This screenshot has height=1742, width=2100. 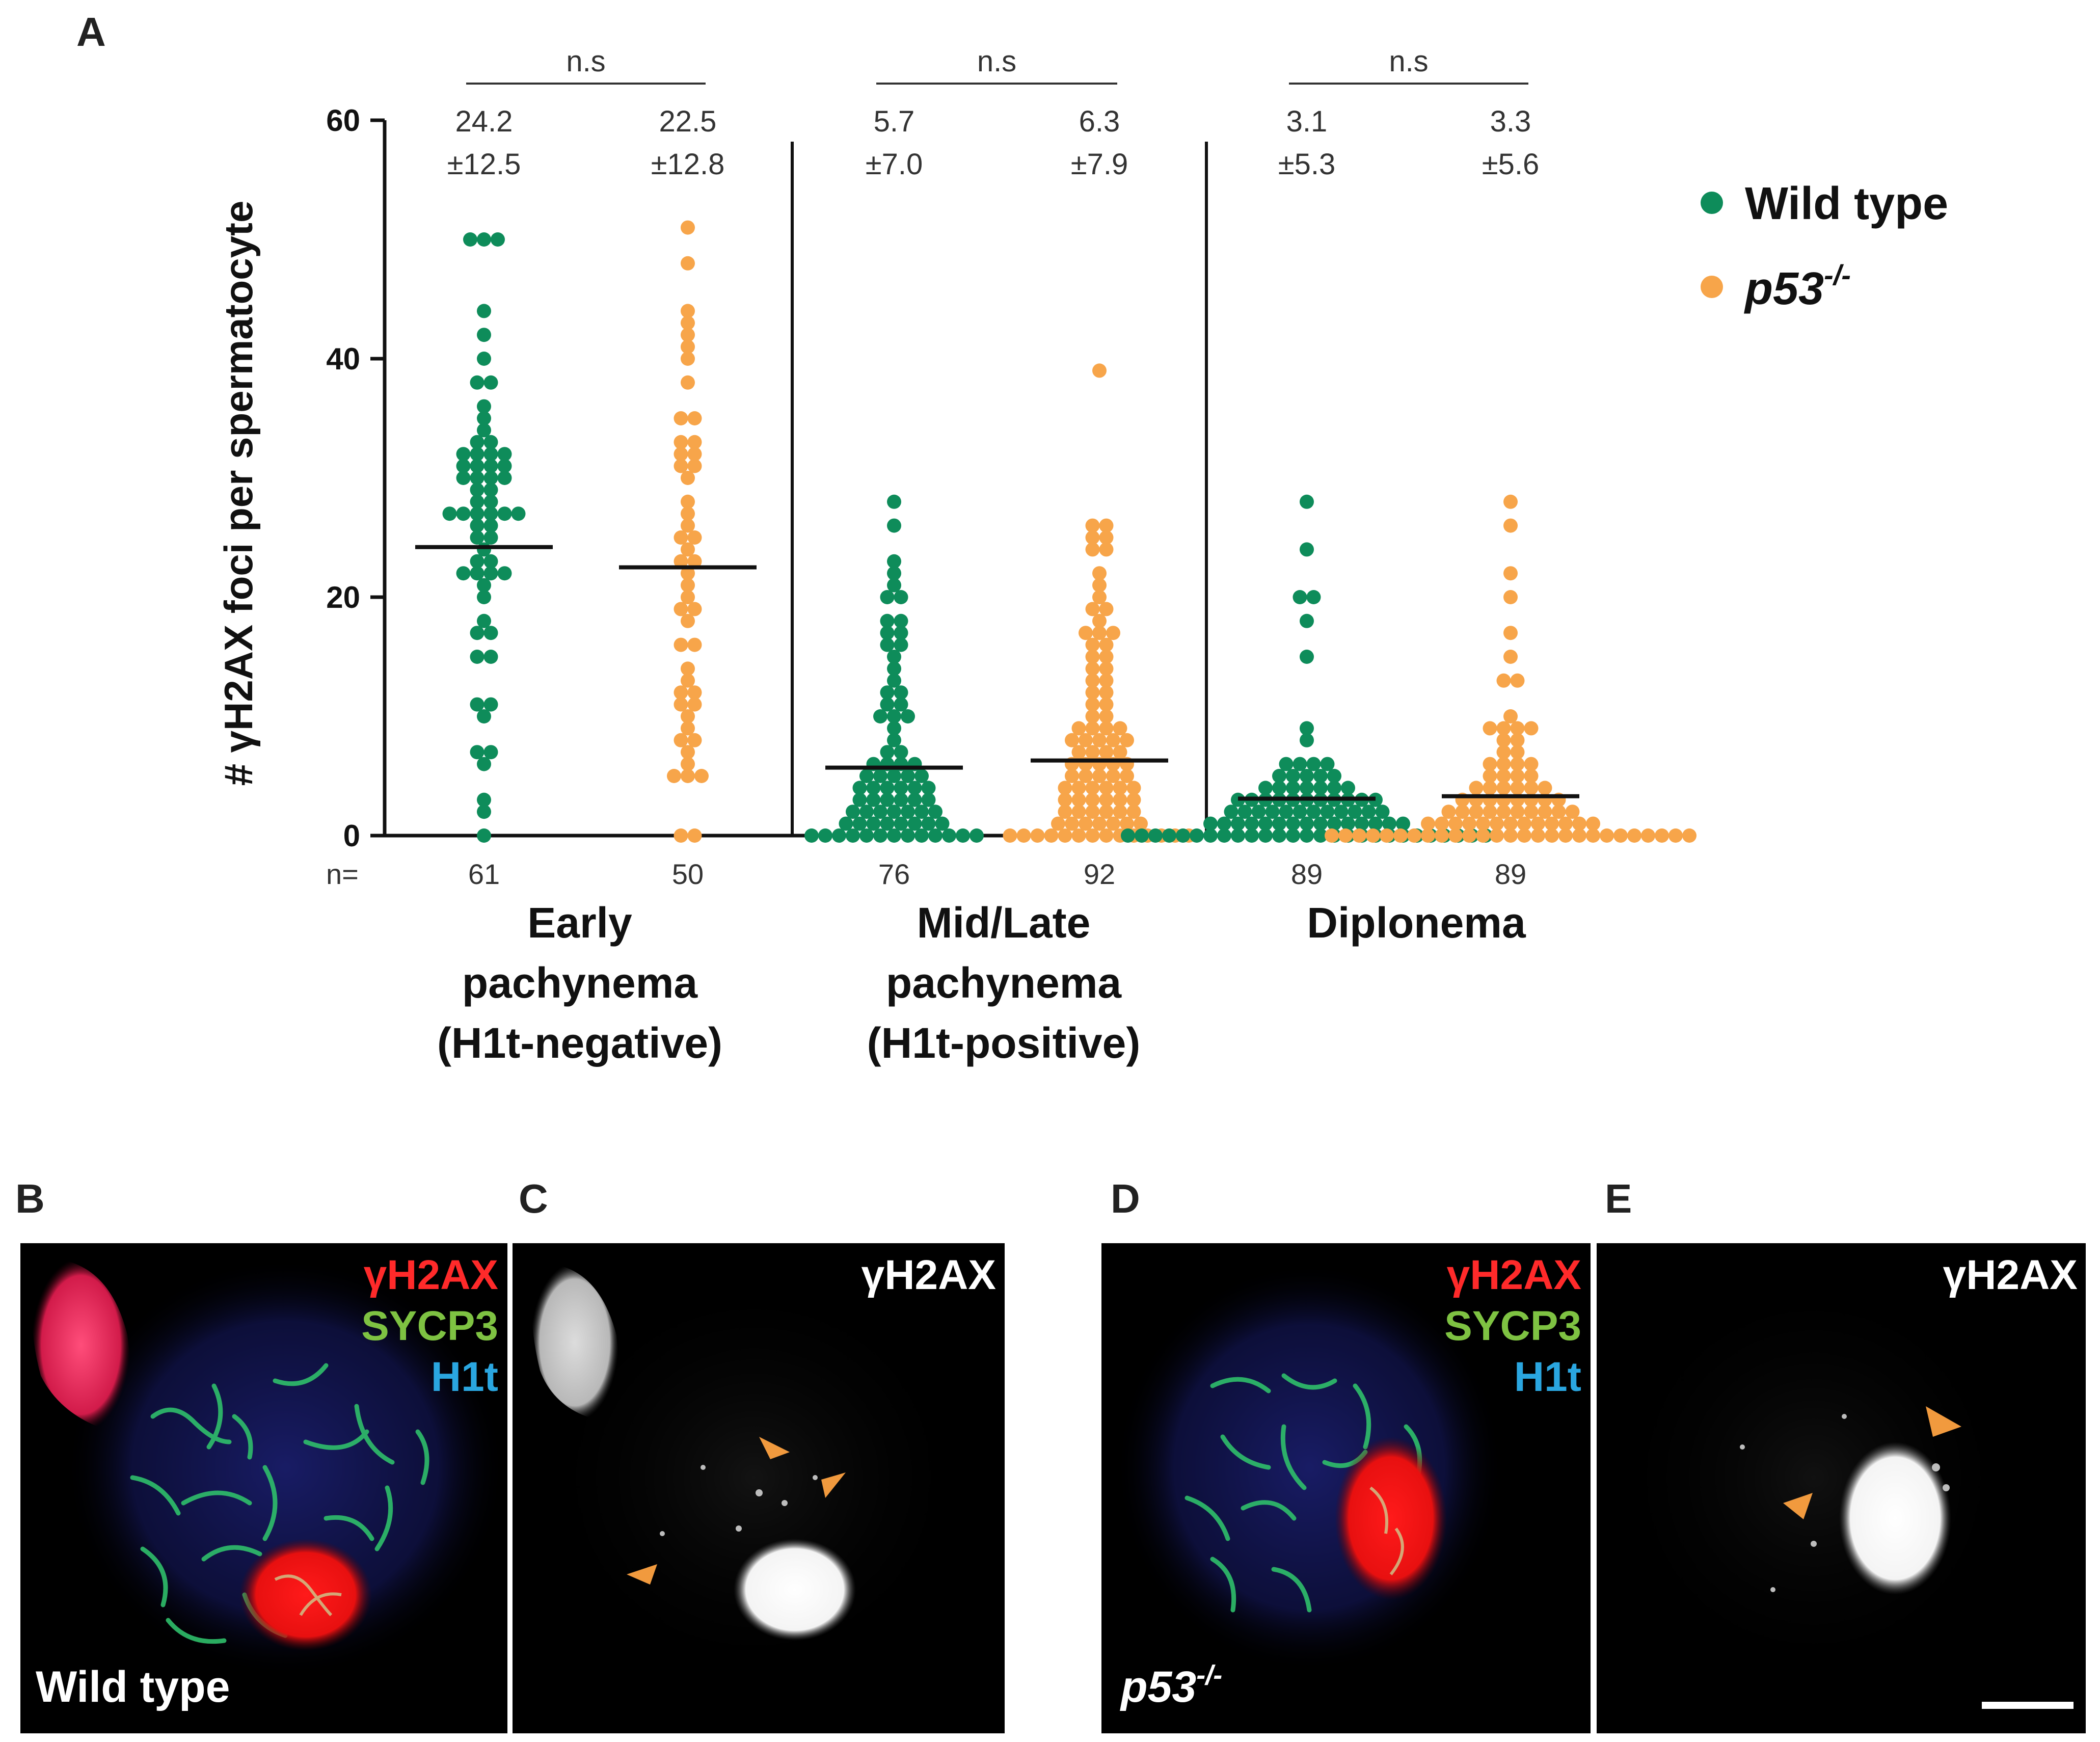 I want to click on mean-value-label: 22.5, so click(x=688, y=122).